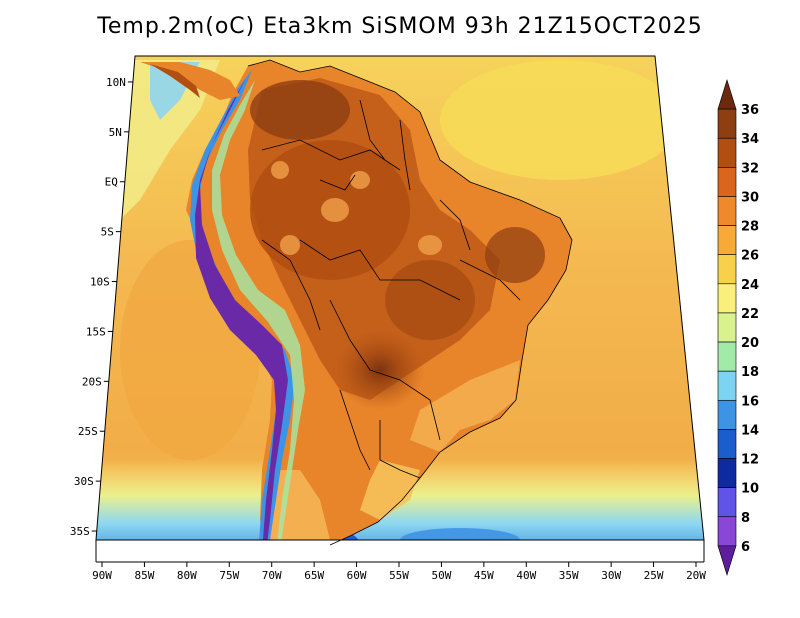 The width and height of the screenshot is (800, 618). I want to click on colorbar-label: 24, so click(750, 285).